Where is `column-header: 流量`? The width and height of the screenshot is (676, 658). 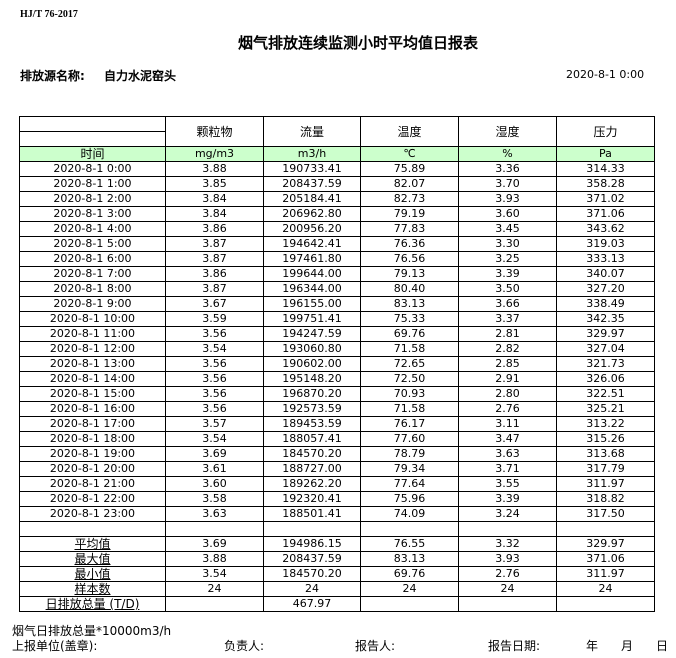
column-header: 流量 is located at coordinates (312, 131).